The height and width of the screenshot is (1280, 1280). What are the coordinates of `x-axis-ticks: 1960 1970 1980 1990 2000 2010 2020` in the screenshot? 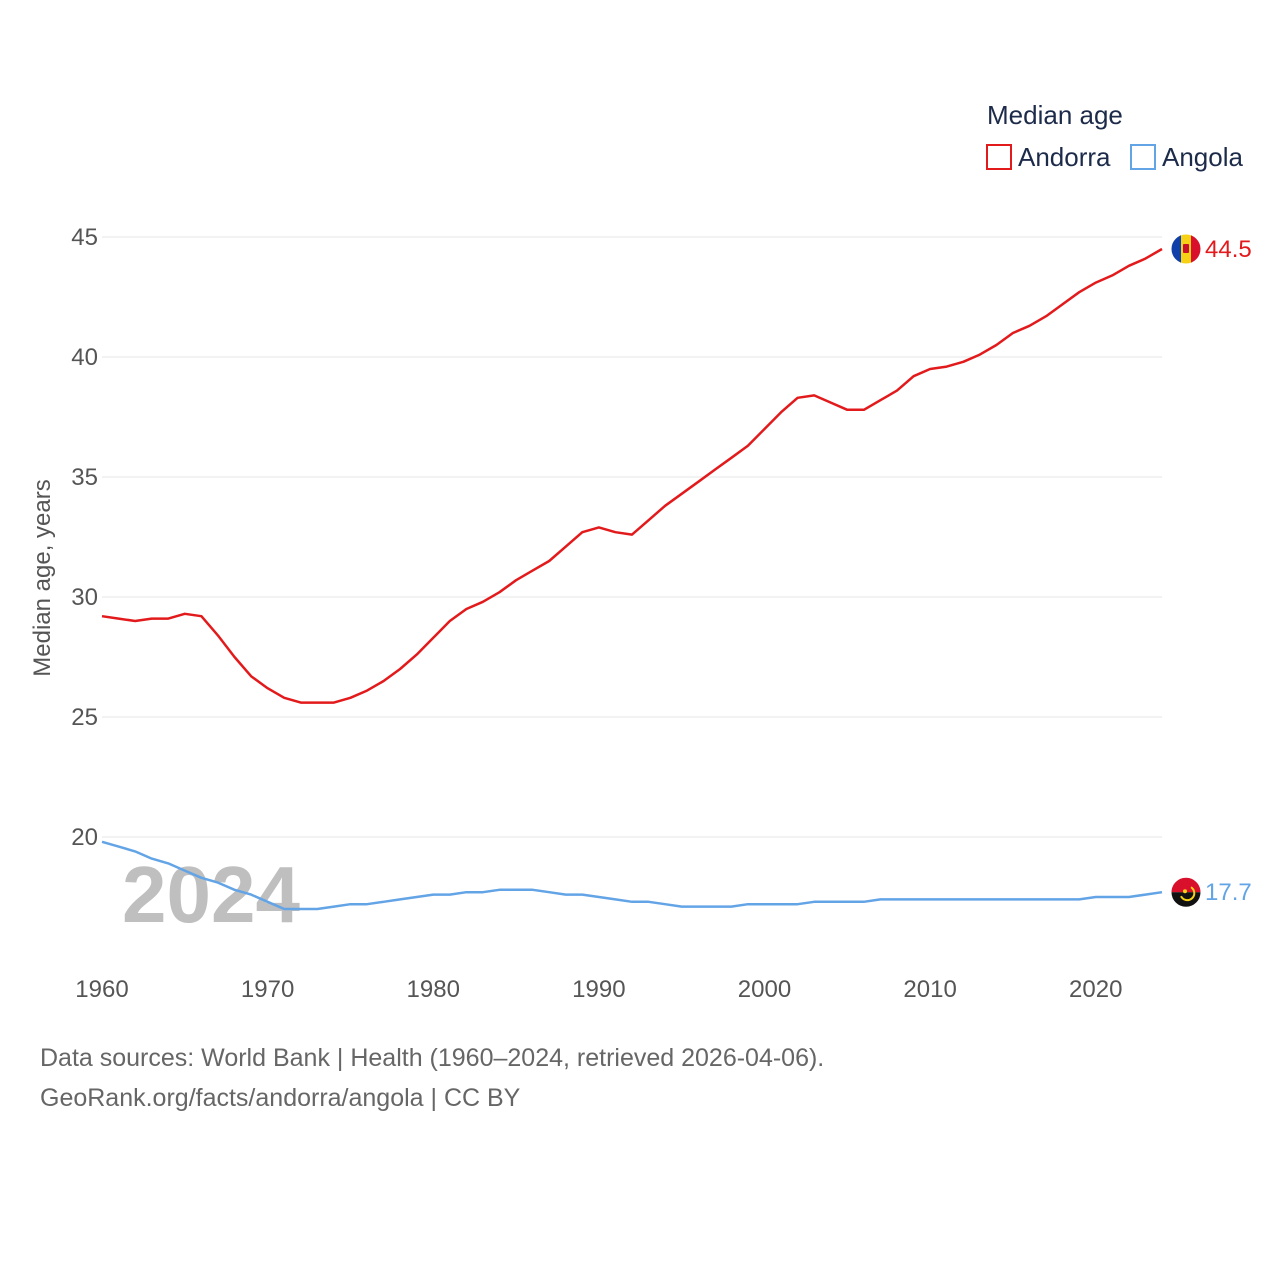 It's located at (598, 989).